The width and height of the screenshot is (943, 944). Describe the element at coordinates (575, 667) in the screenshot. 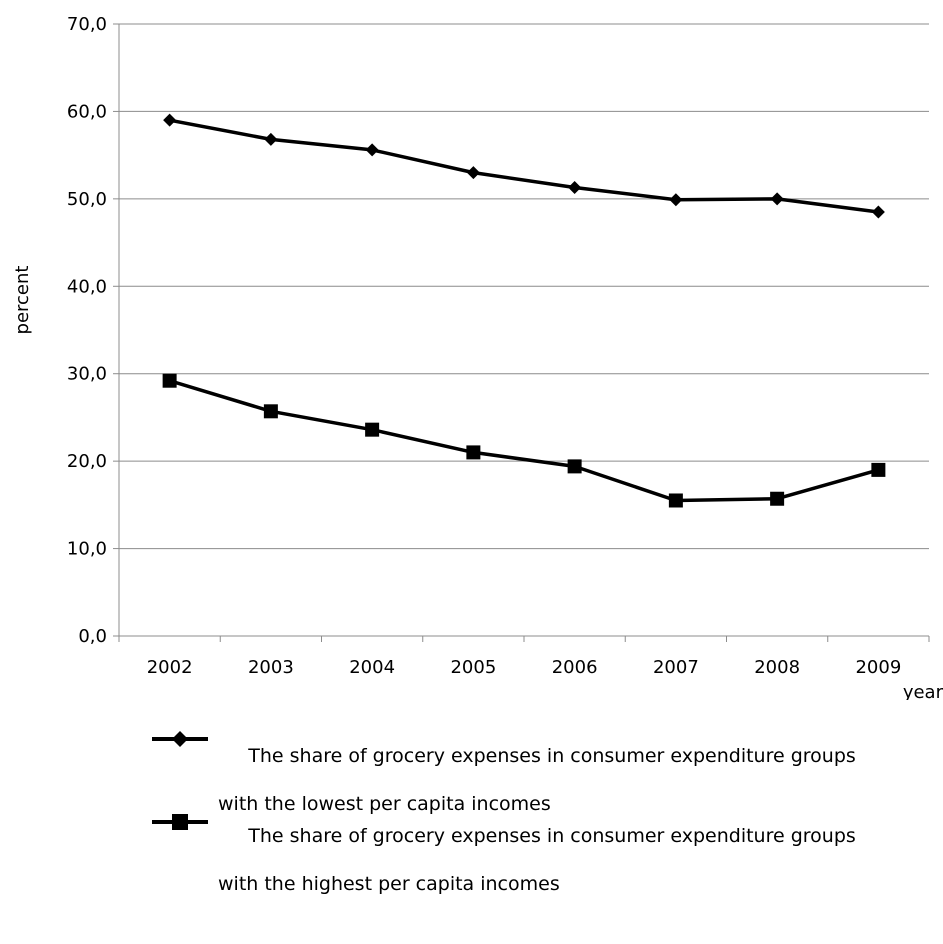

I see `x-tick-label: 2006` at that location.